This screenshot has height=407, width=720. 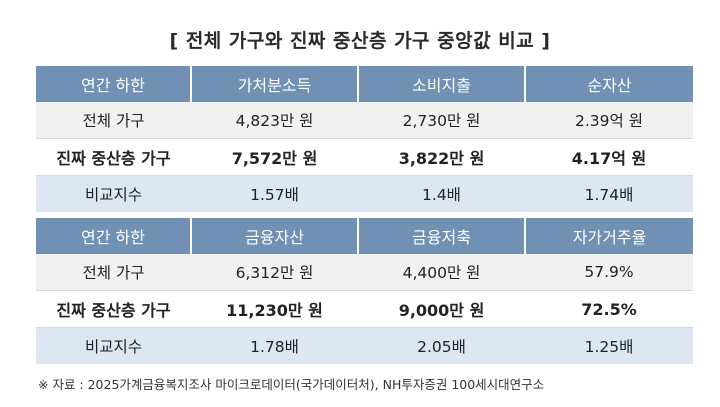 What do you see at coordinates (441, 157) in the screenshot?
I see `table-cell: 3,822만 원` at bounding box center [441, 157].